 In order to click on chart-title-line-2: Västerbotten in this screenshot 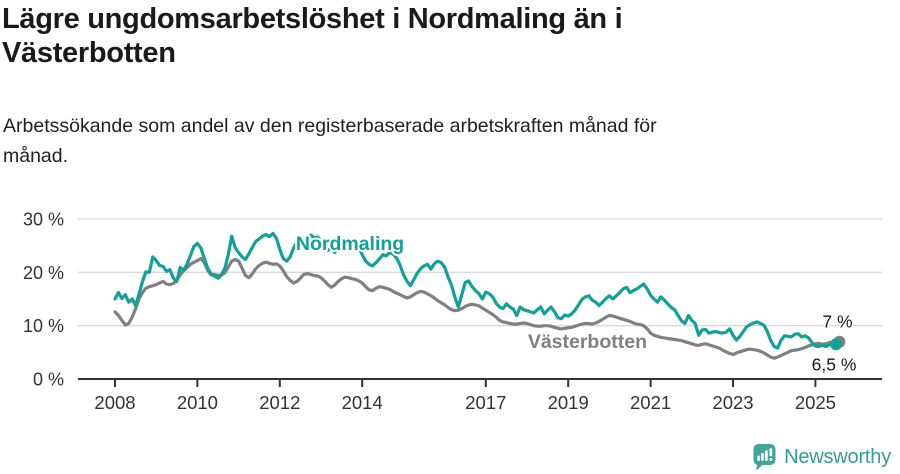, I will do `click(89, 53)`.